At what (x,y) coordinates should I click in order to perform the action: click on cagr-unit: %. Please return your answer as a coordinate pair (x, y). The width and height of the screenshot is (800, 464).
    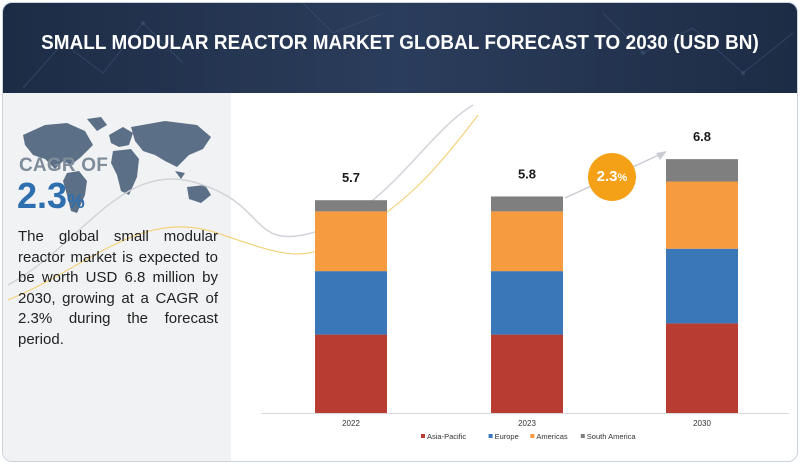
    Looking at the image, I should click on (76, 202).